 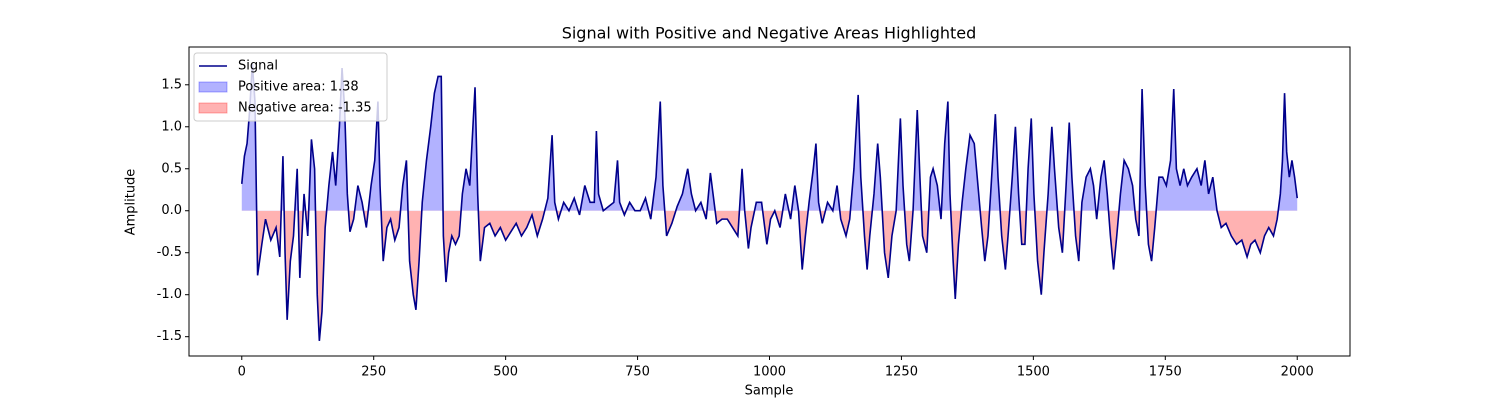 I want to click on y-tick-label: -1.5, so click(x=169, y=336).